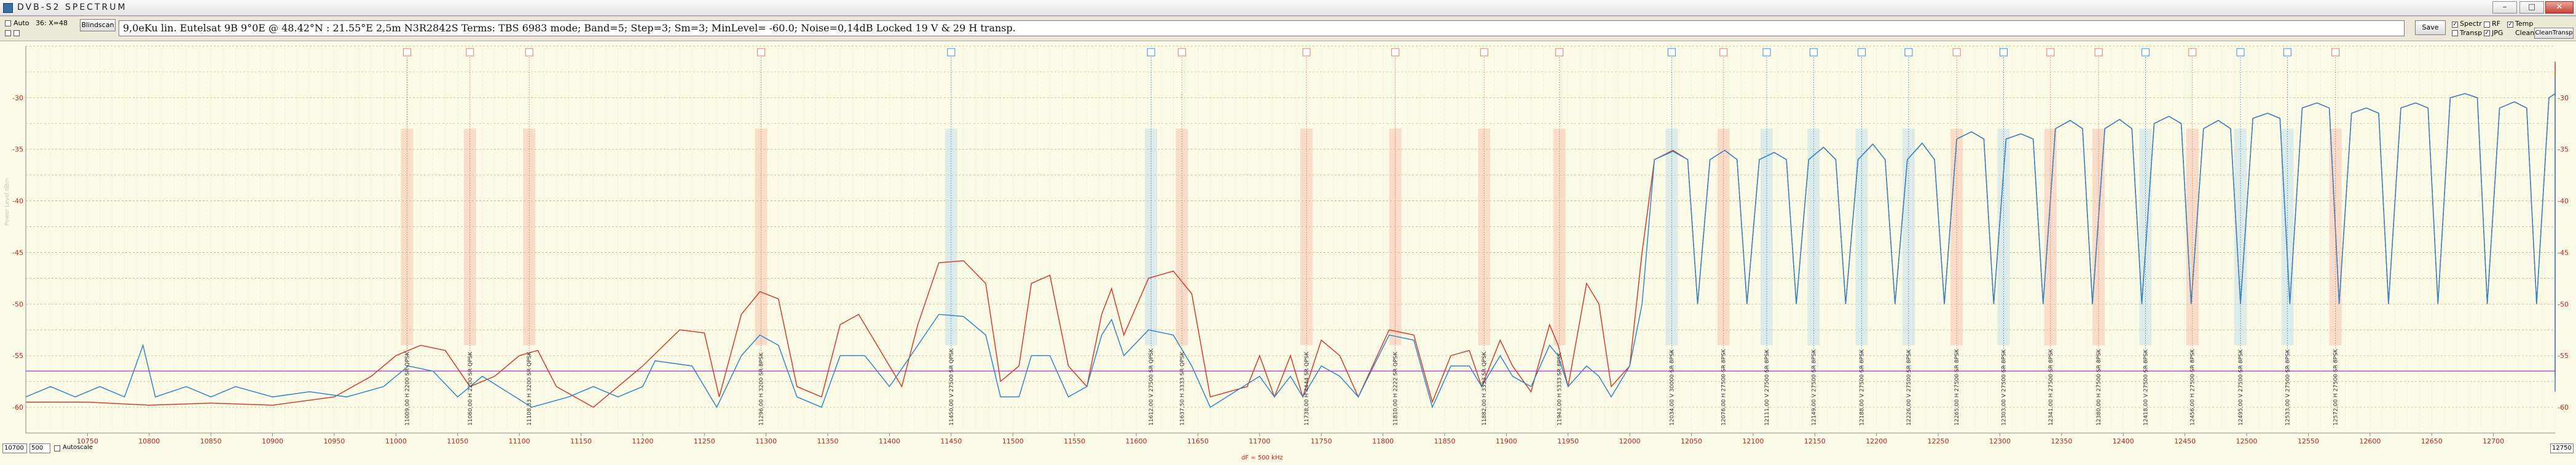  What do you see at coordinates (17, 356) in the screenshot?
I see `y-tick-label: -55` at bounding box center [17, 356].